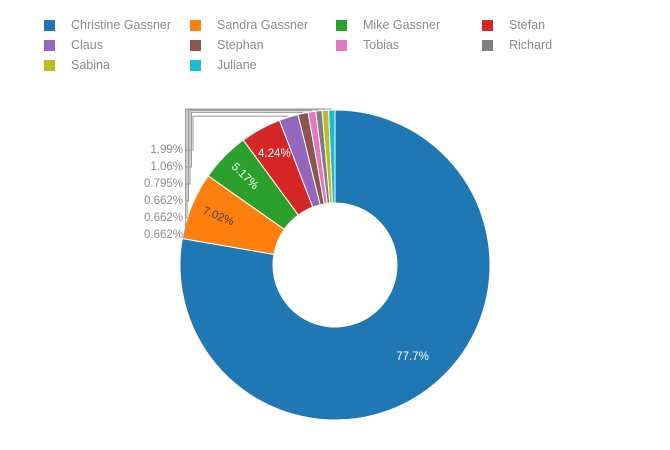  Describe the element at coordinates (332, 156) in the screenshot. I see `slice-juliane` at that location.